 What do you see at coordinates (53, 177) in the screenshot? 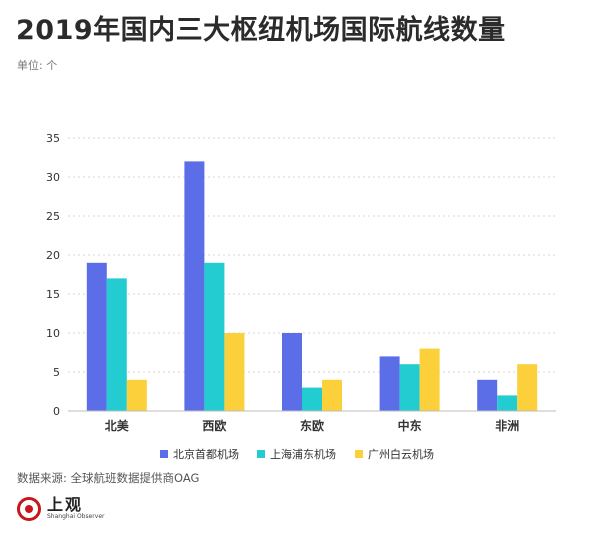
I see `y-tick-label: 30` at bounding box center [53, 177].